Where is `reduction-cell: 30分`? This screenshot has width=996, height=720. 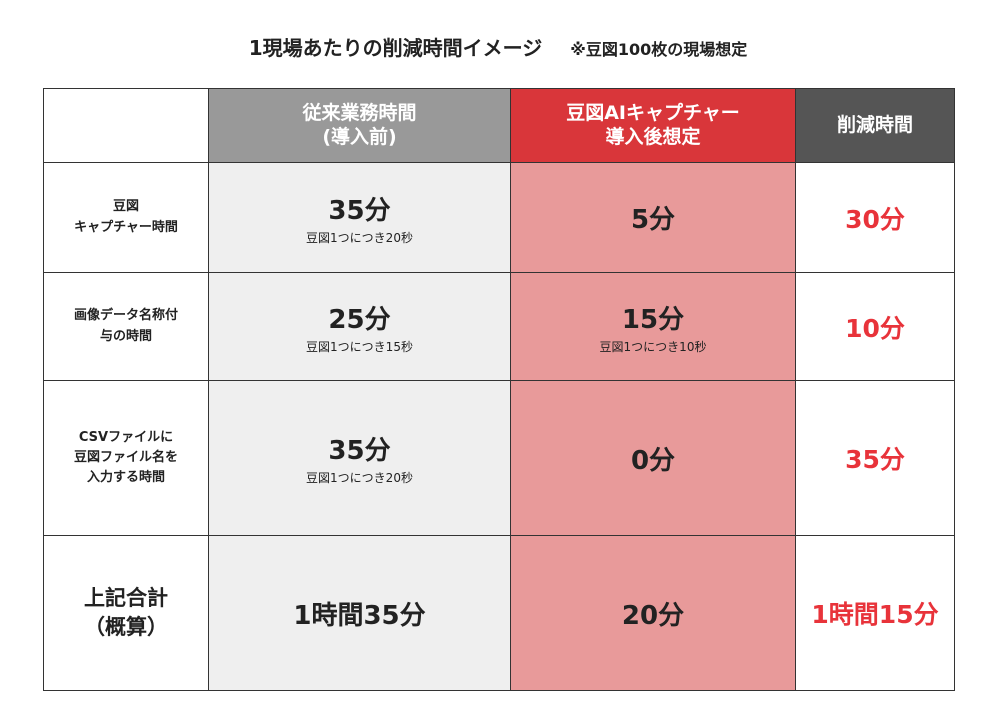
reduction-cell: 30分 is located at coordinates (875, 217).